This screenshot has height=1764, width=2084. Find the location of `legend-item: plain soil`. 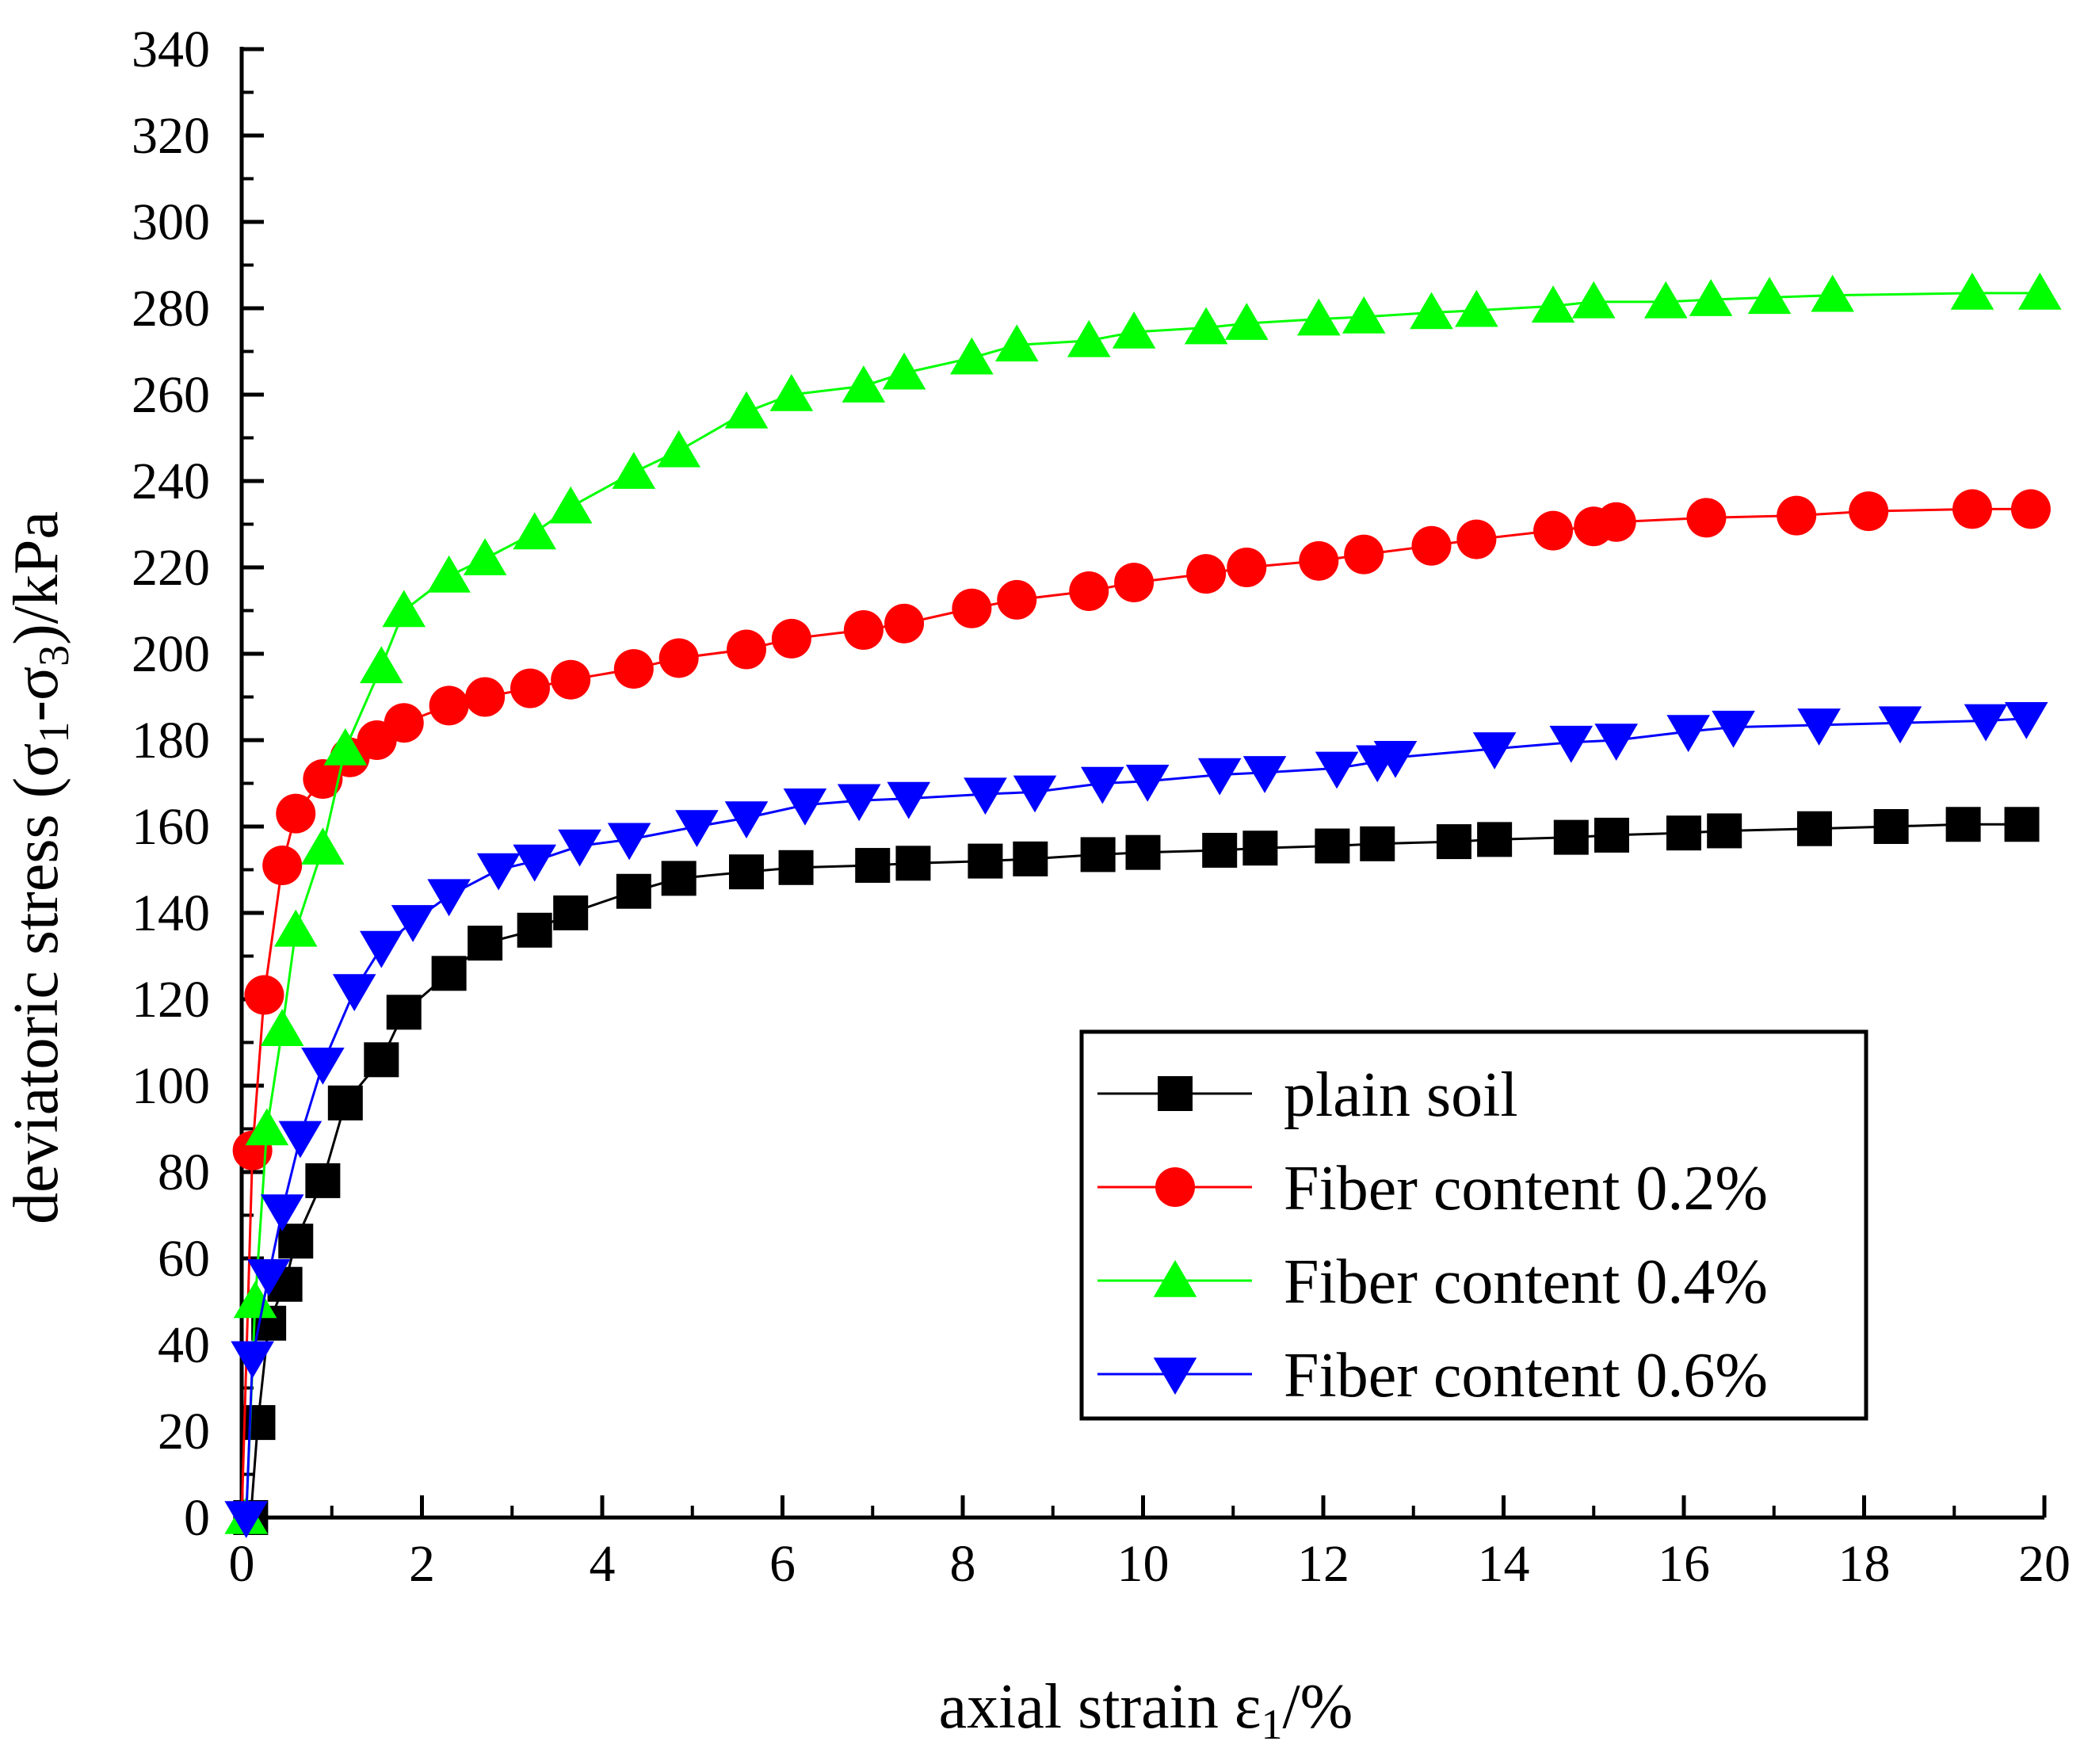

legend-item: plain soil is located at coordinates (1307, 1095).